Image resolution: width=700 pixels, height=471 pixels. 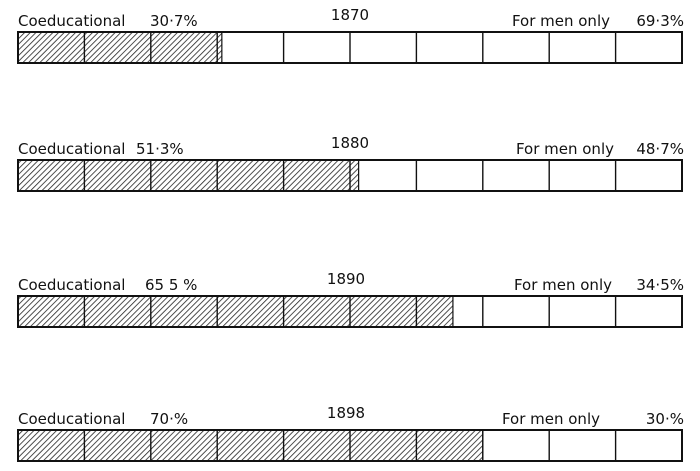 I want to click on bar-row-1890: Coeducational 65 5 % 1890 For men only 34·5%, so click(x=350, y=299).